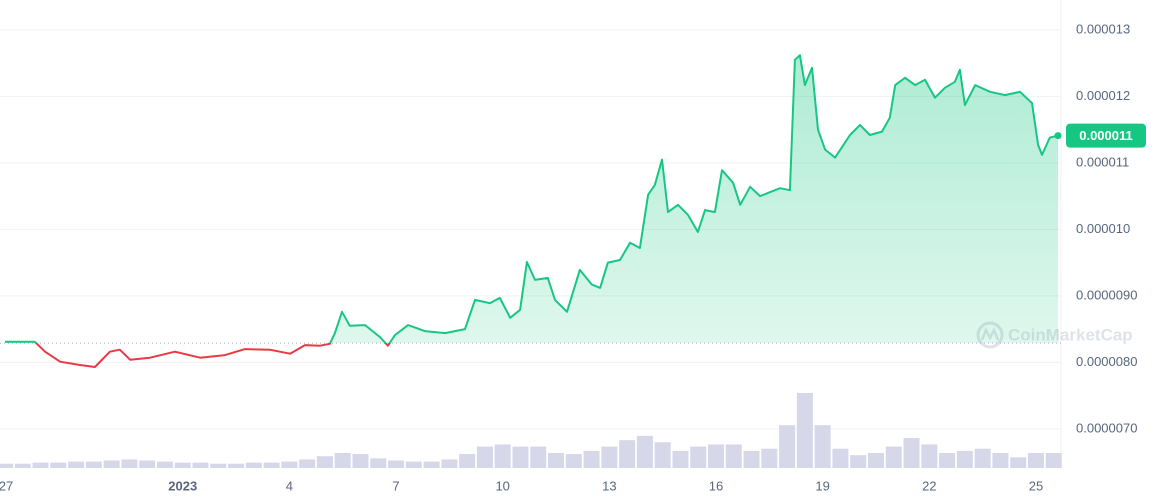 The height and width of the screenshot is (500, 1161). Describe the element at coordinates (531, 430) in the screenshot. I see `volume-bars` at that location.